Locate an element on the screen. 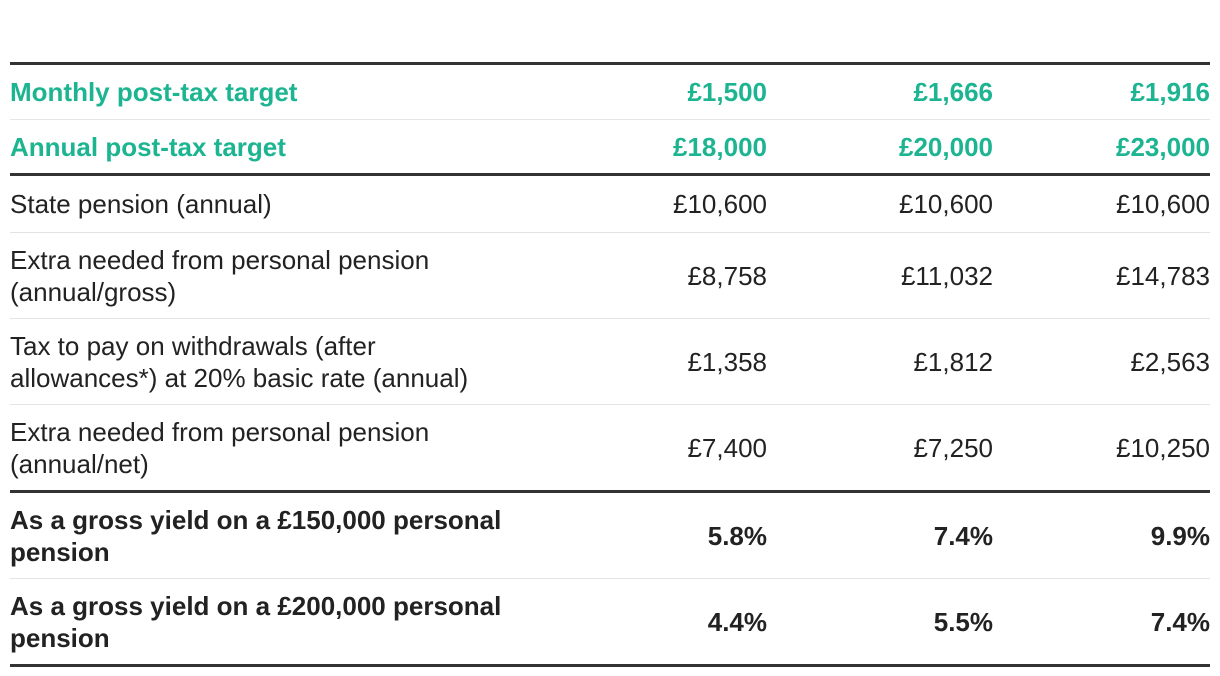 This screenshot has width=1220, height=676. cell-value: £2,563 is located at coordinates (1101, 361).